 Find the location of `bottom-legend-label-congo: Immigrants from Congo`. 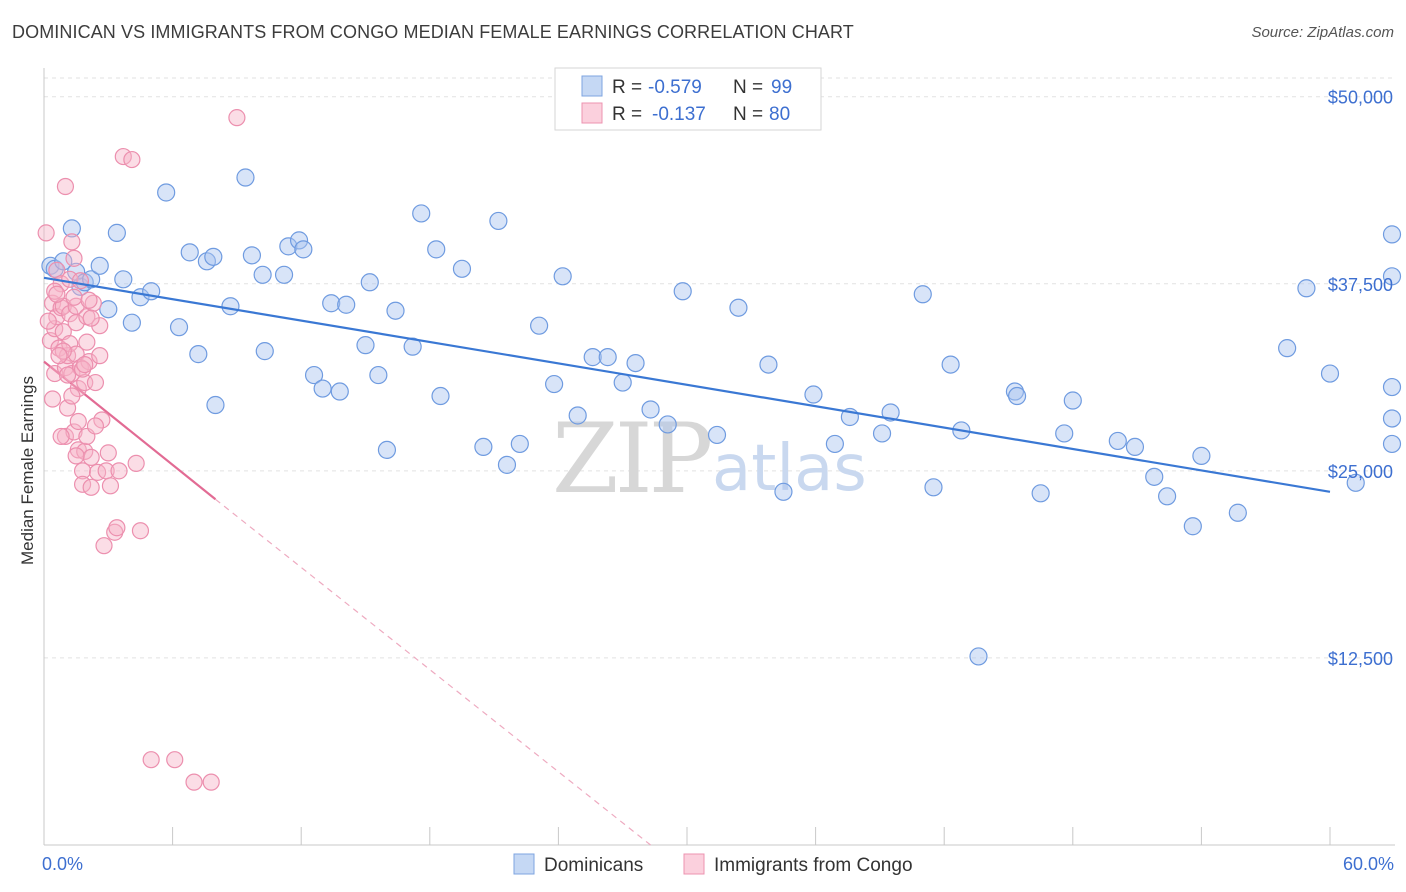

bottom-legend-label-congo: Immigrants from Congo is located at coordinates (813, 865).